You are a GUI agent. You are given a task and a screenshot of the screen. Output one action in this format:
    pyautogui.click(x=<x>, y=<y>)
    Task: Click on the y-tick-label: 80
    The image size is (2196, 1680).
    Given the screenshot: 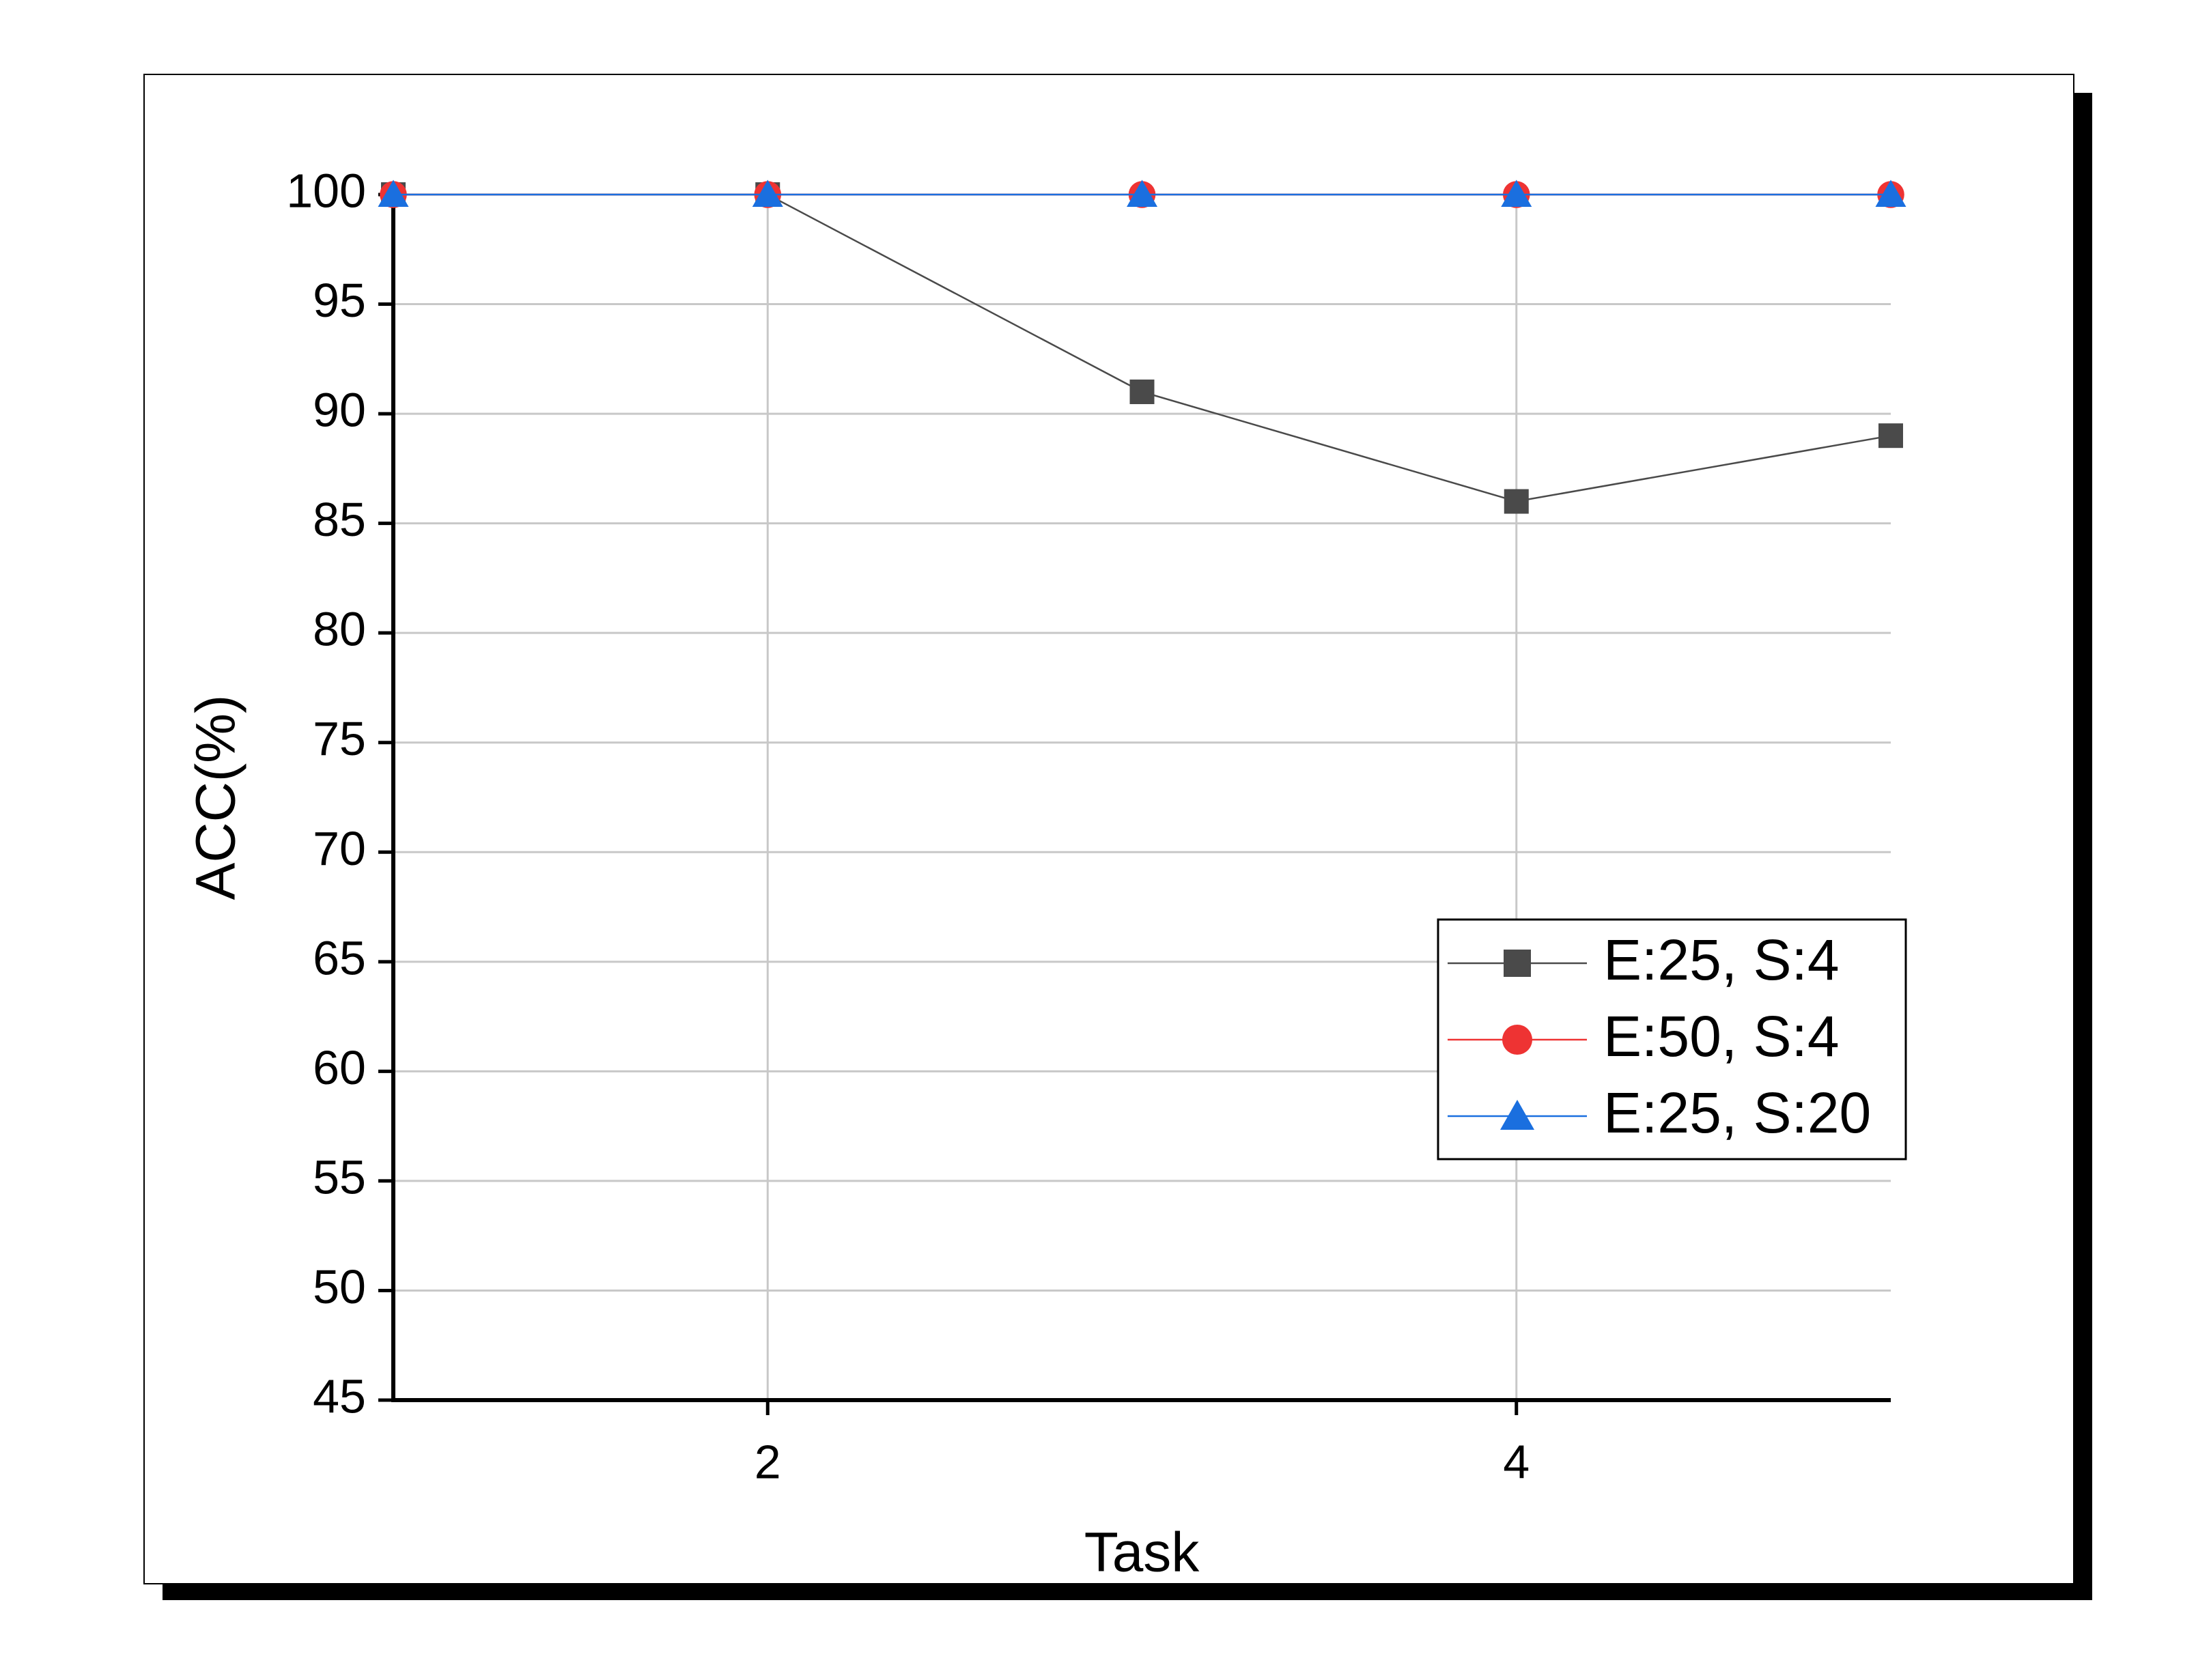 What is the action you would take?
    pyautogui.click(x=339, y=629)
    